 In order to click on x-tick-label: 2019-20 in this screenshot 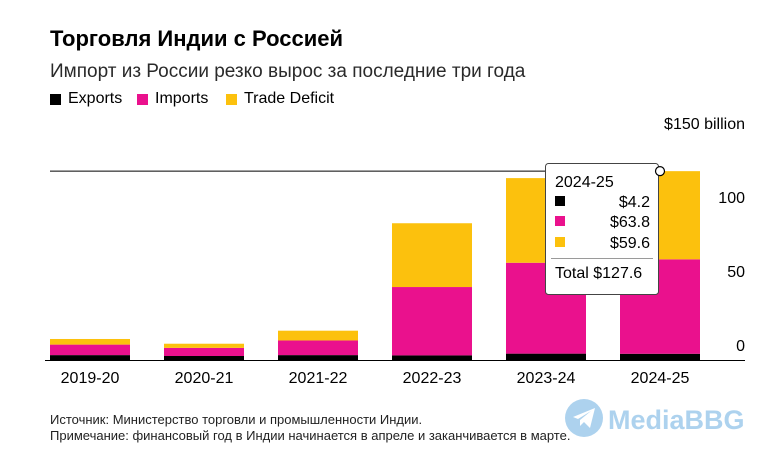, I will do `click(90, 378)`.